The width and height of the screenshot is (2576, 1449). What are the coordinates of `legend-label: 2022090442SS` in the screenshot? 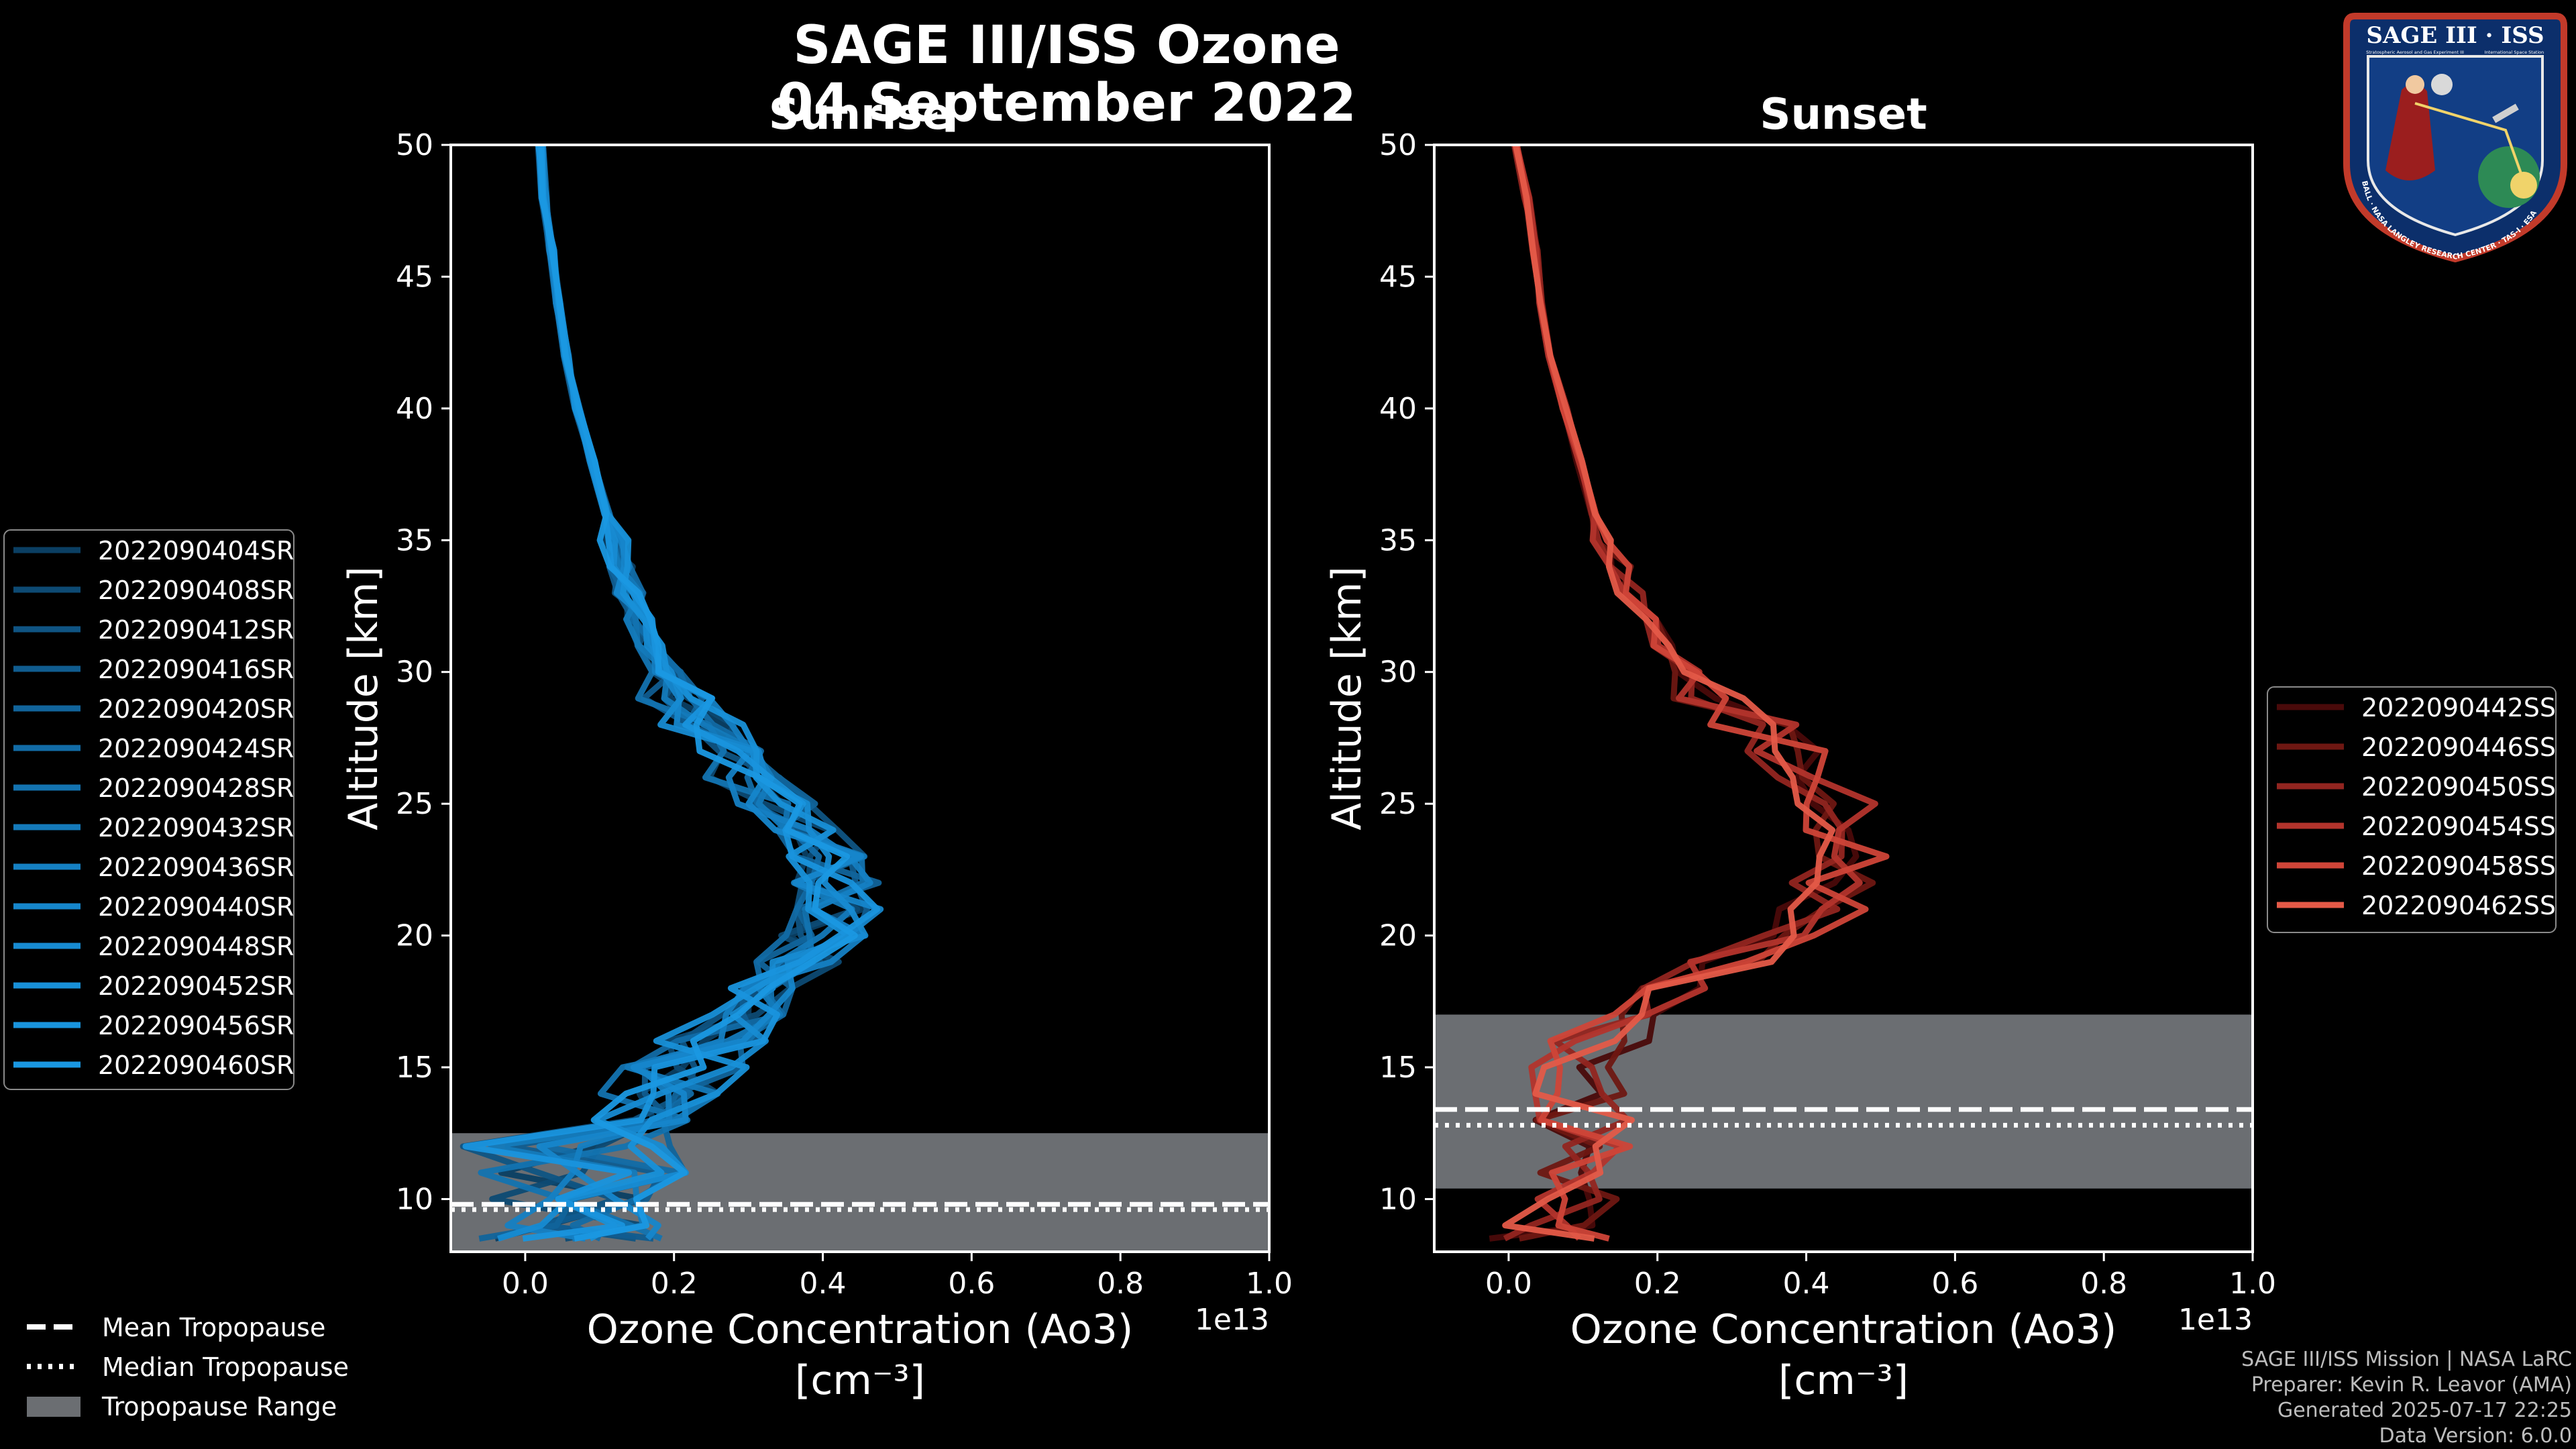 It's located at (2458, 707).